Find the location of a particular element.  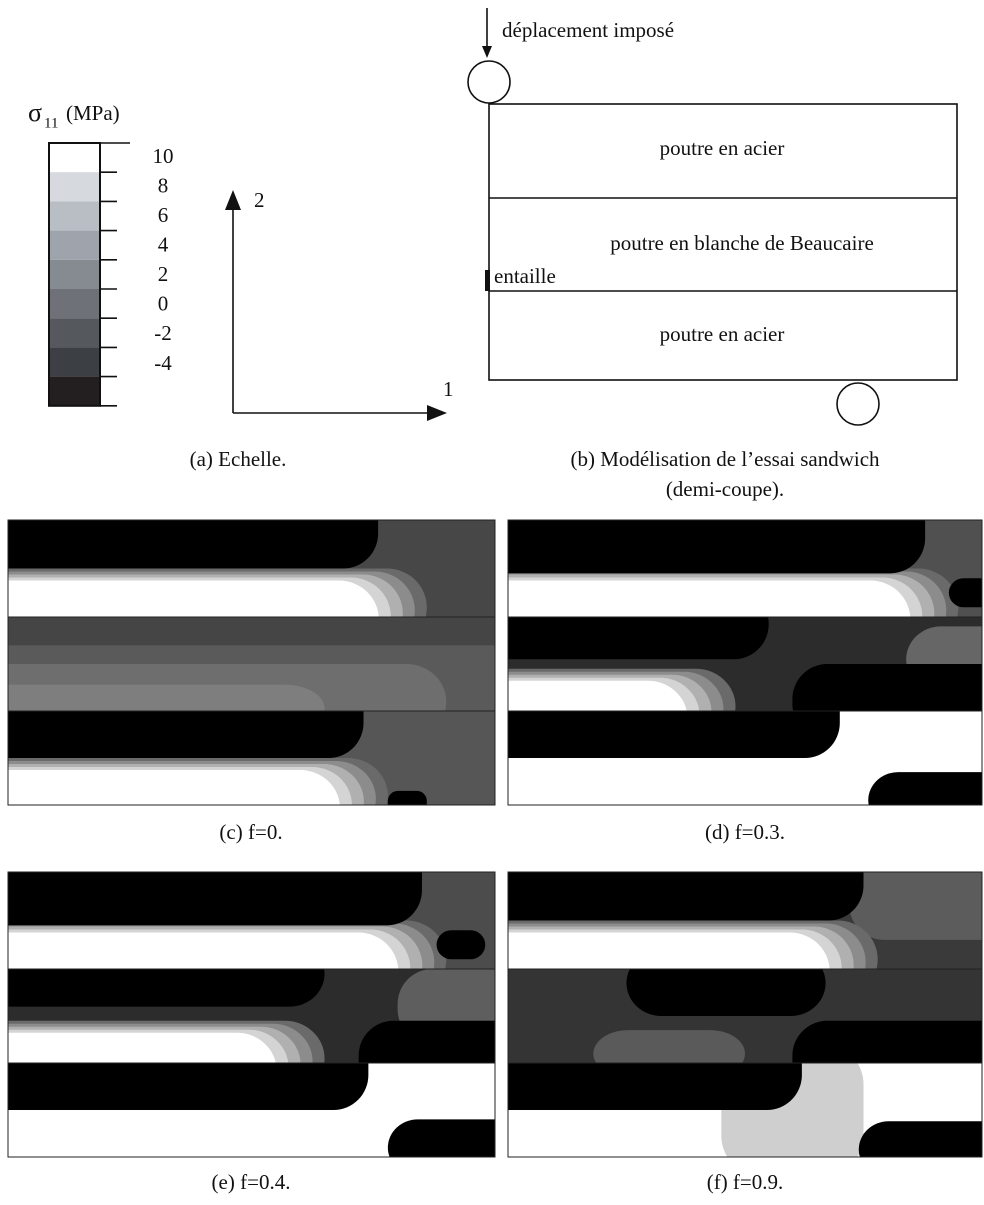

scale-tick-label: 0 is located at coordinates (163, 304).